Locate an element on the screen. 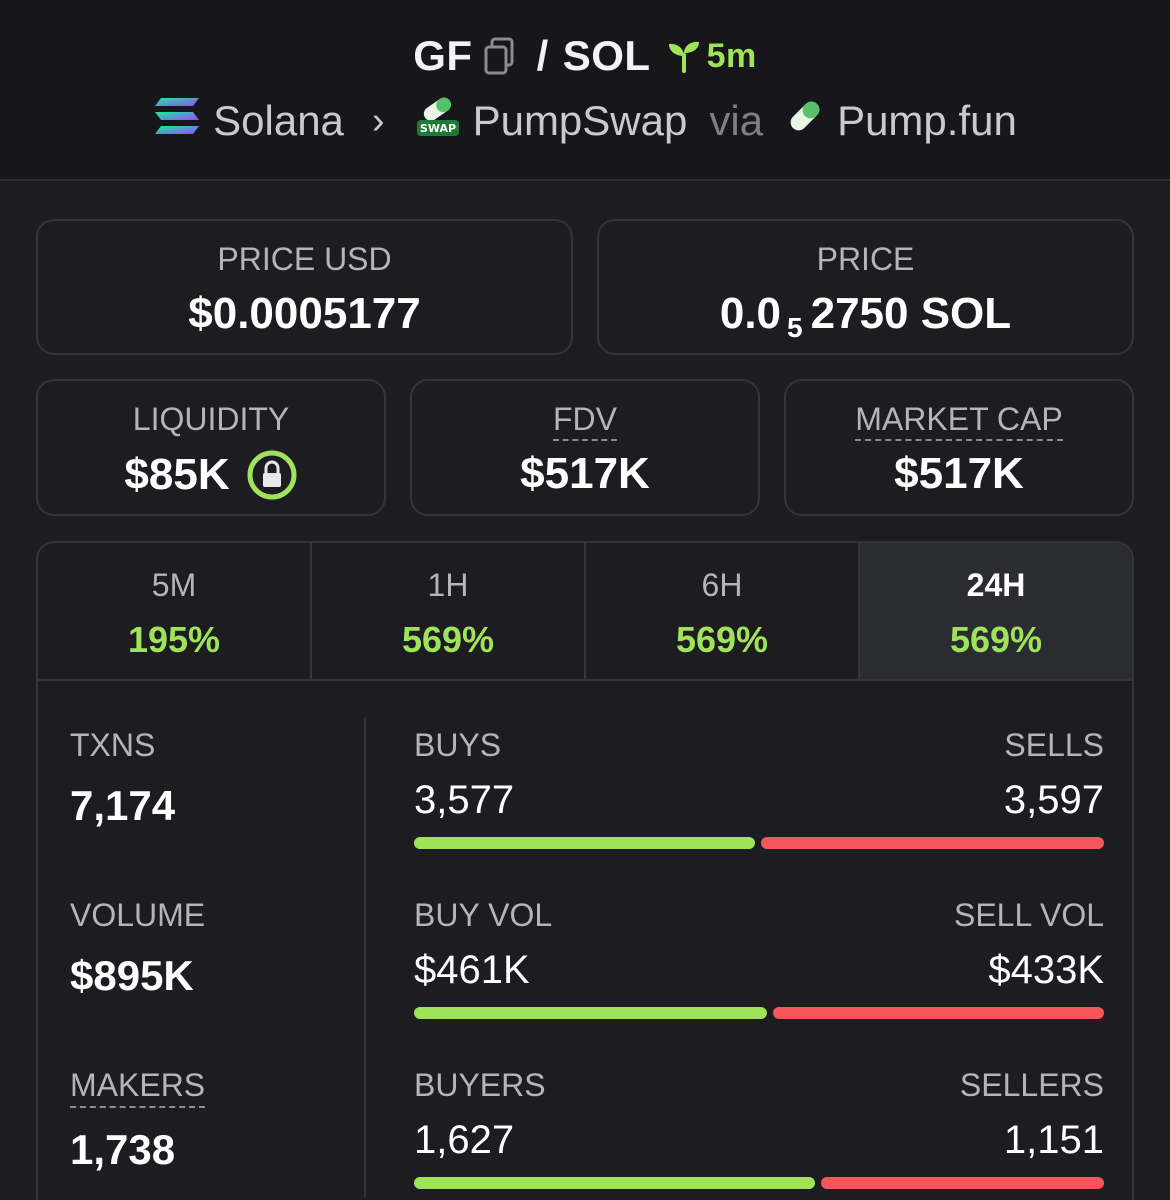 Image resolution: width=1170 pixels, height=1200 pixels. breadcrumb: Solana › SWAP PumpSwap via Pump.fun is located at coordinates (585, 121).